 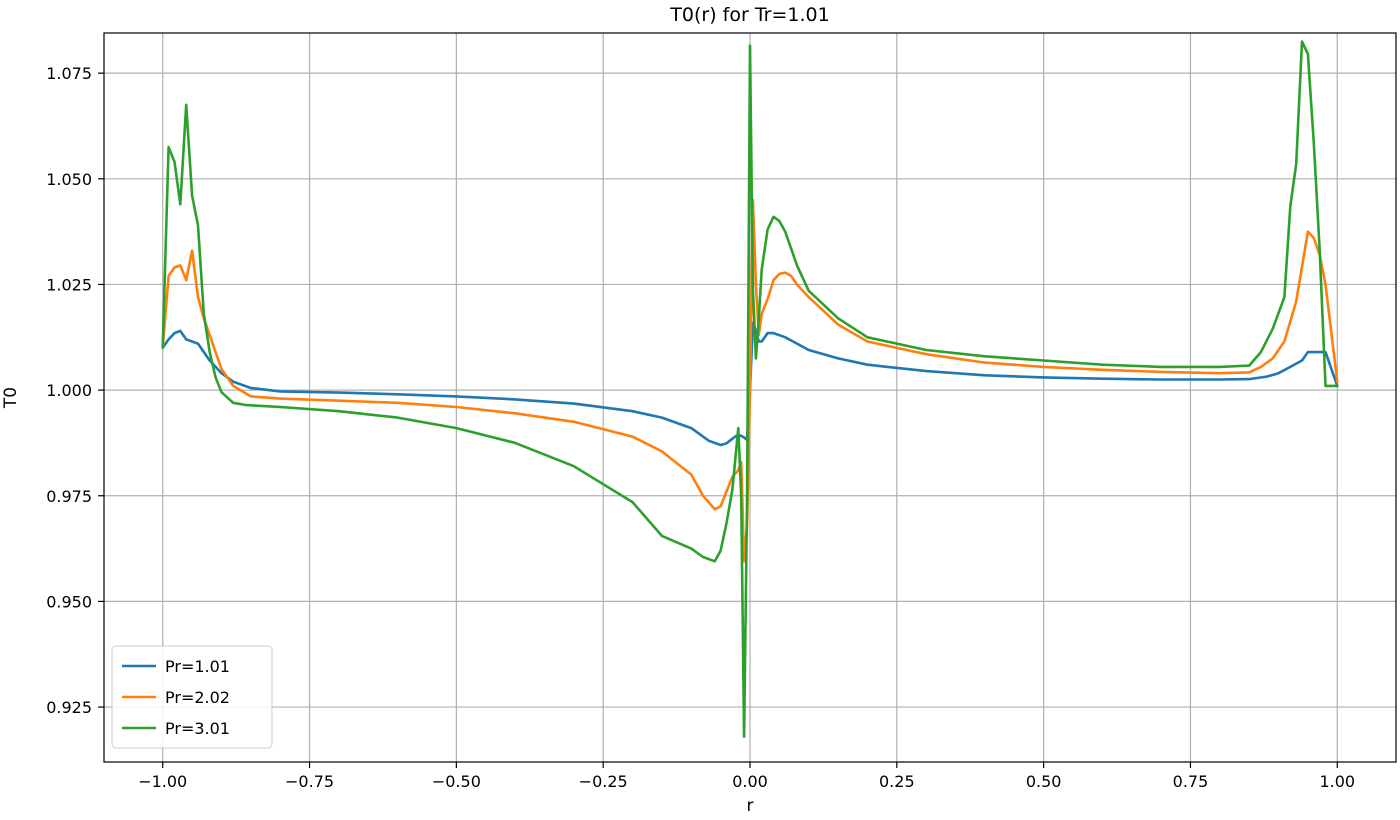 What do you see at coordinates (11, 398) in the screenshot?
I see `y-axis-title: T0` at bounding box center [11, 398].